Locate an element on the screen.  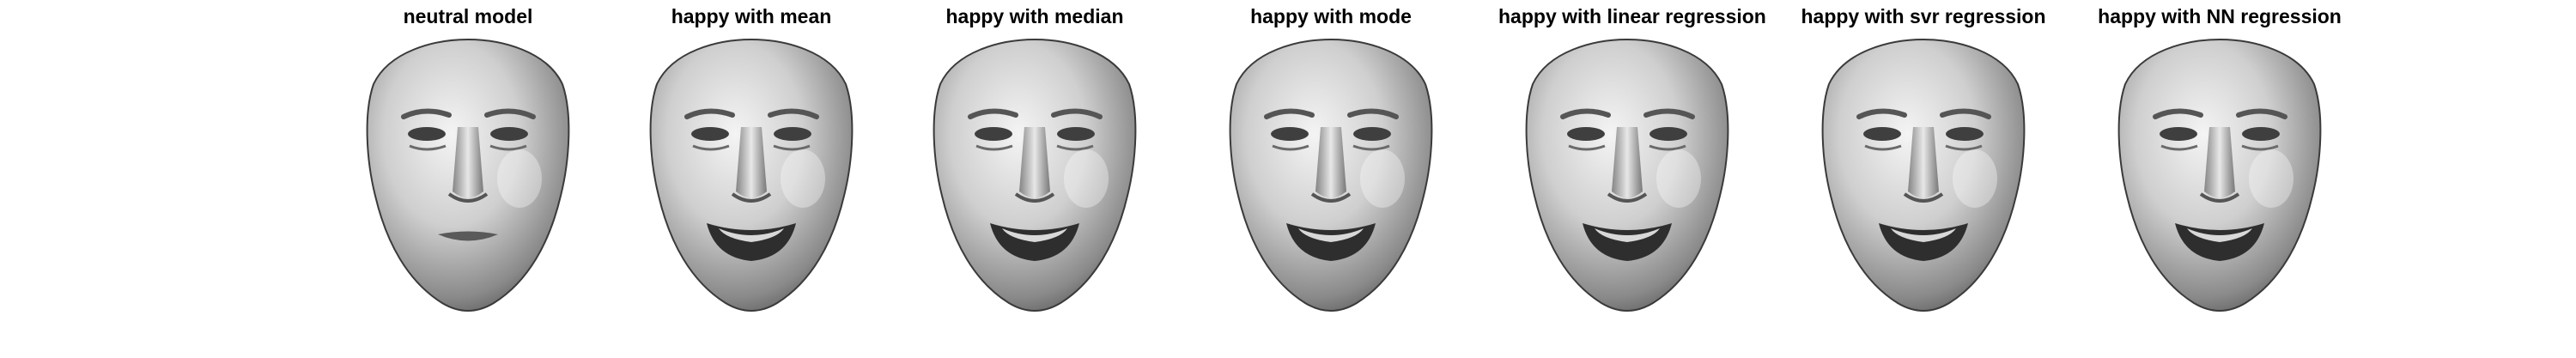
face-panel: happy with median is located at coordinates (1034, 179).